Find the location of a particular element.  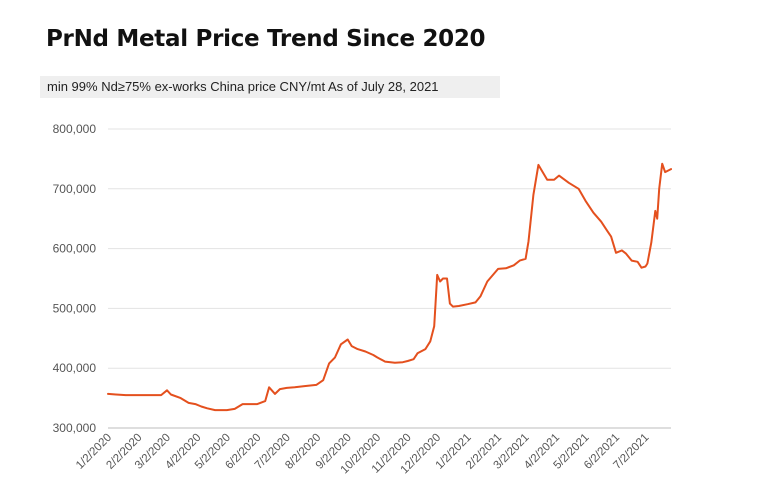

y-tick-label: 300,000 is located at coordinates (75, 428).